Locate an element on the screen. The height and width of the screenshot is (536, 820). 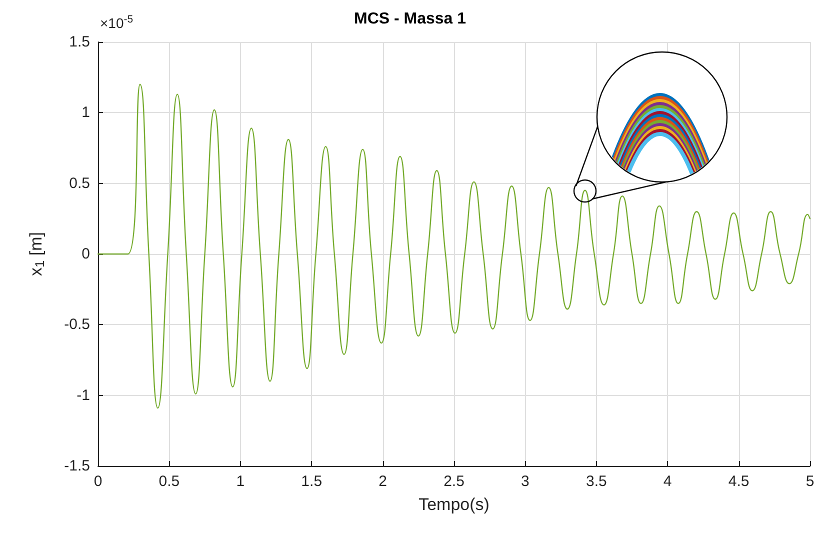
x-tick-label: 0 is located at coordinates (98, 481).